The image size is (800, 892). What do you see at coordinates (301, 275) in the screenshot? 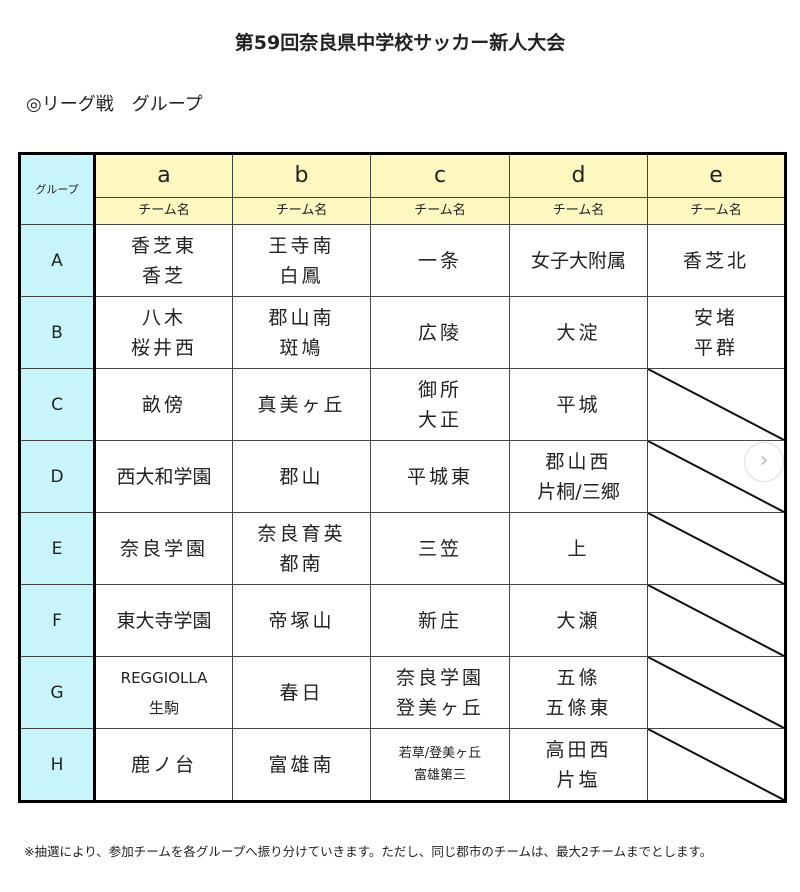
I see `team-name: 白鳳` at bounding box center [301, 275].